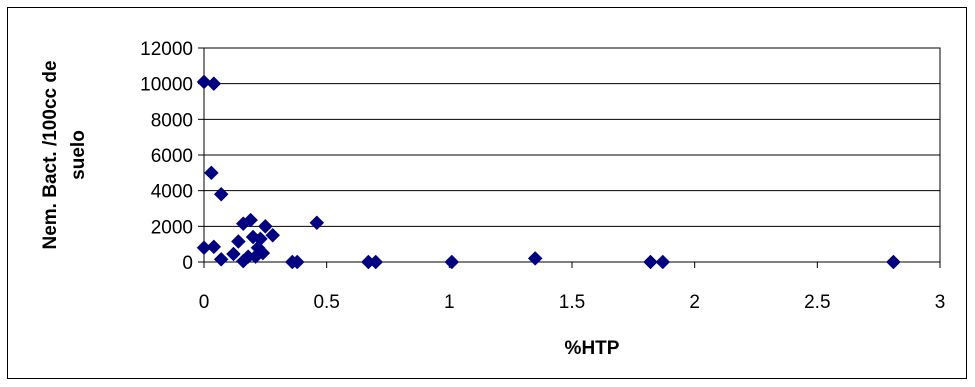  I want to click on x-axis-title: %HTP, so click(592, 348).